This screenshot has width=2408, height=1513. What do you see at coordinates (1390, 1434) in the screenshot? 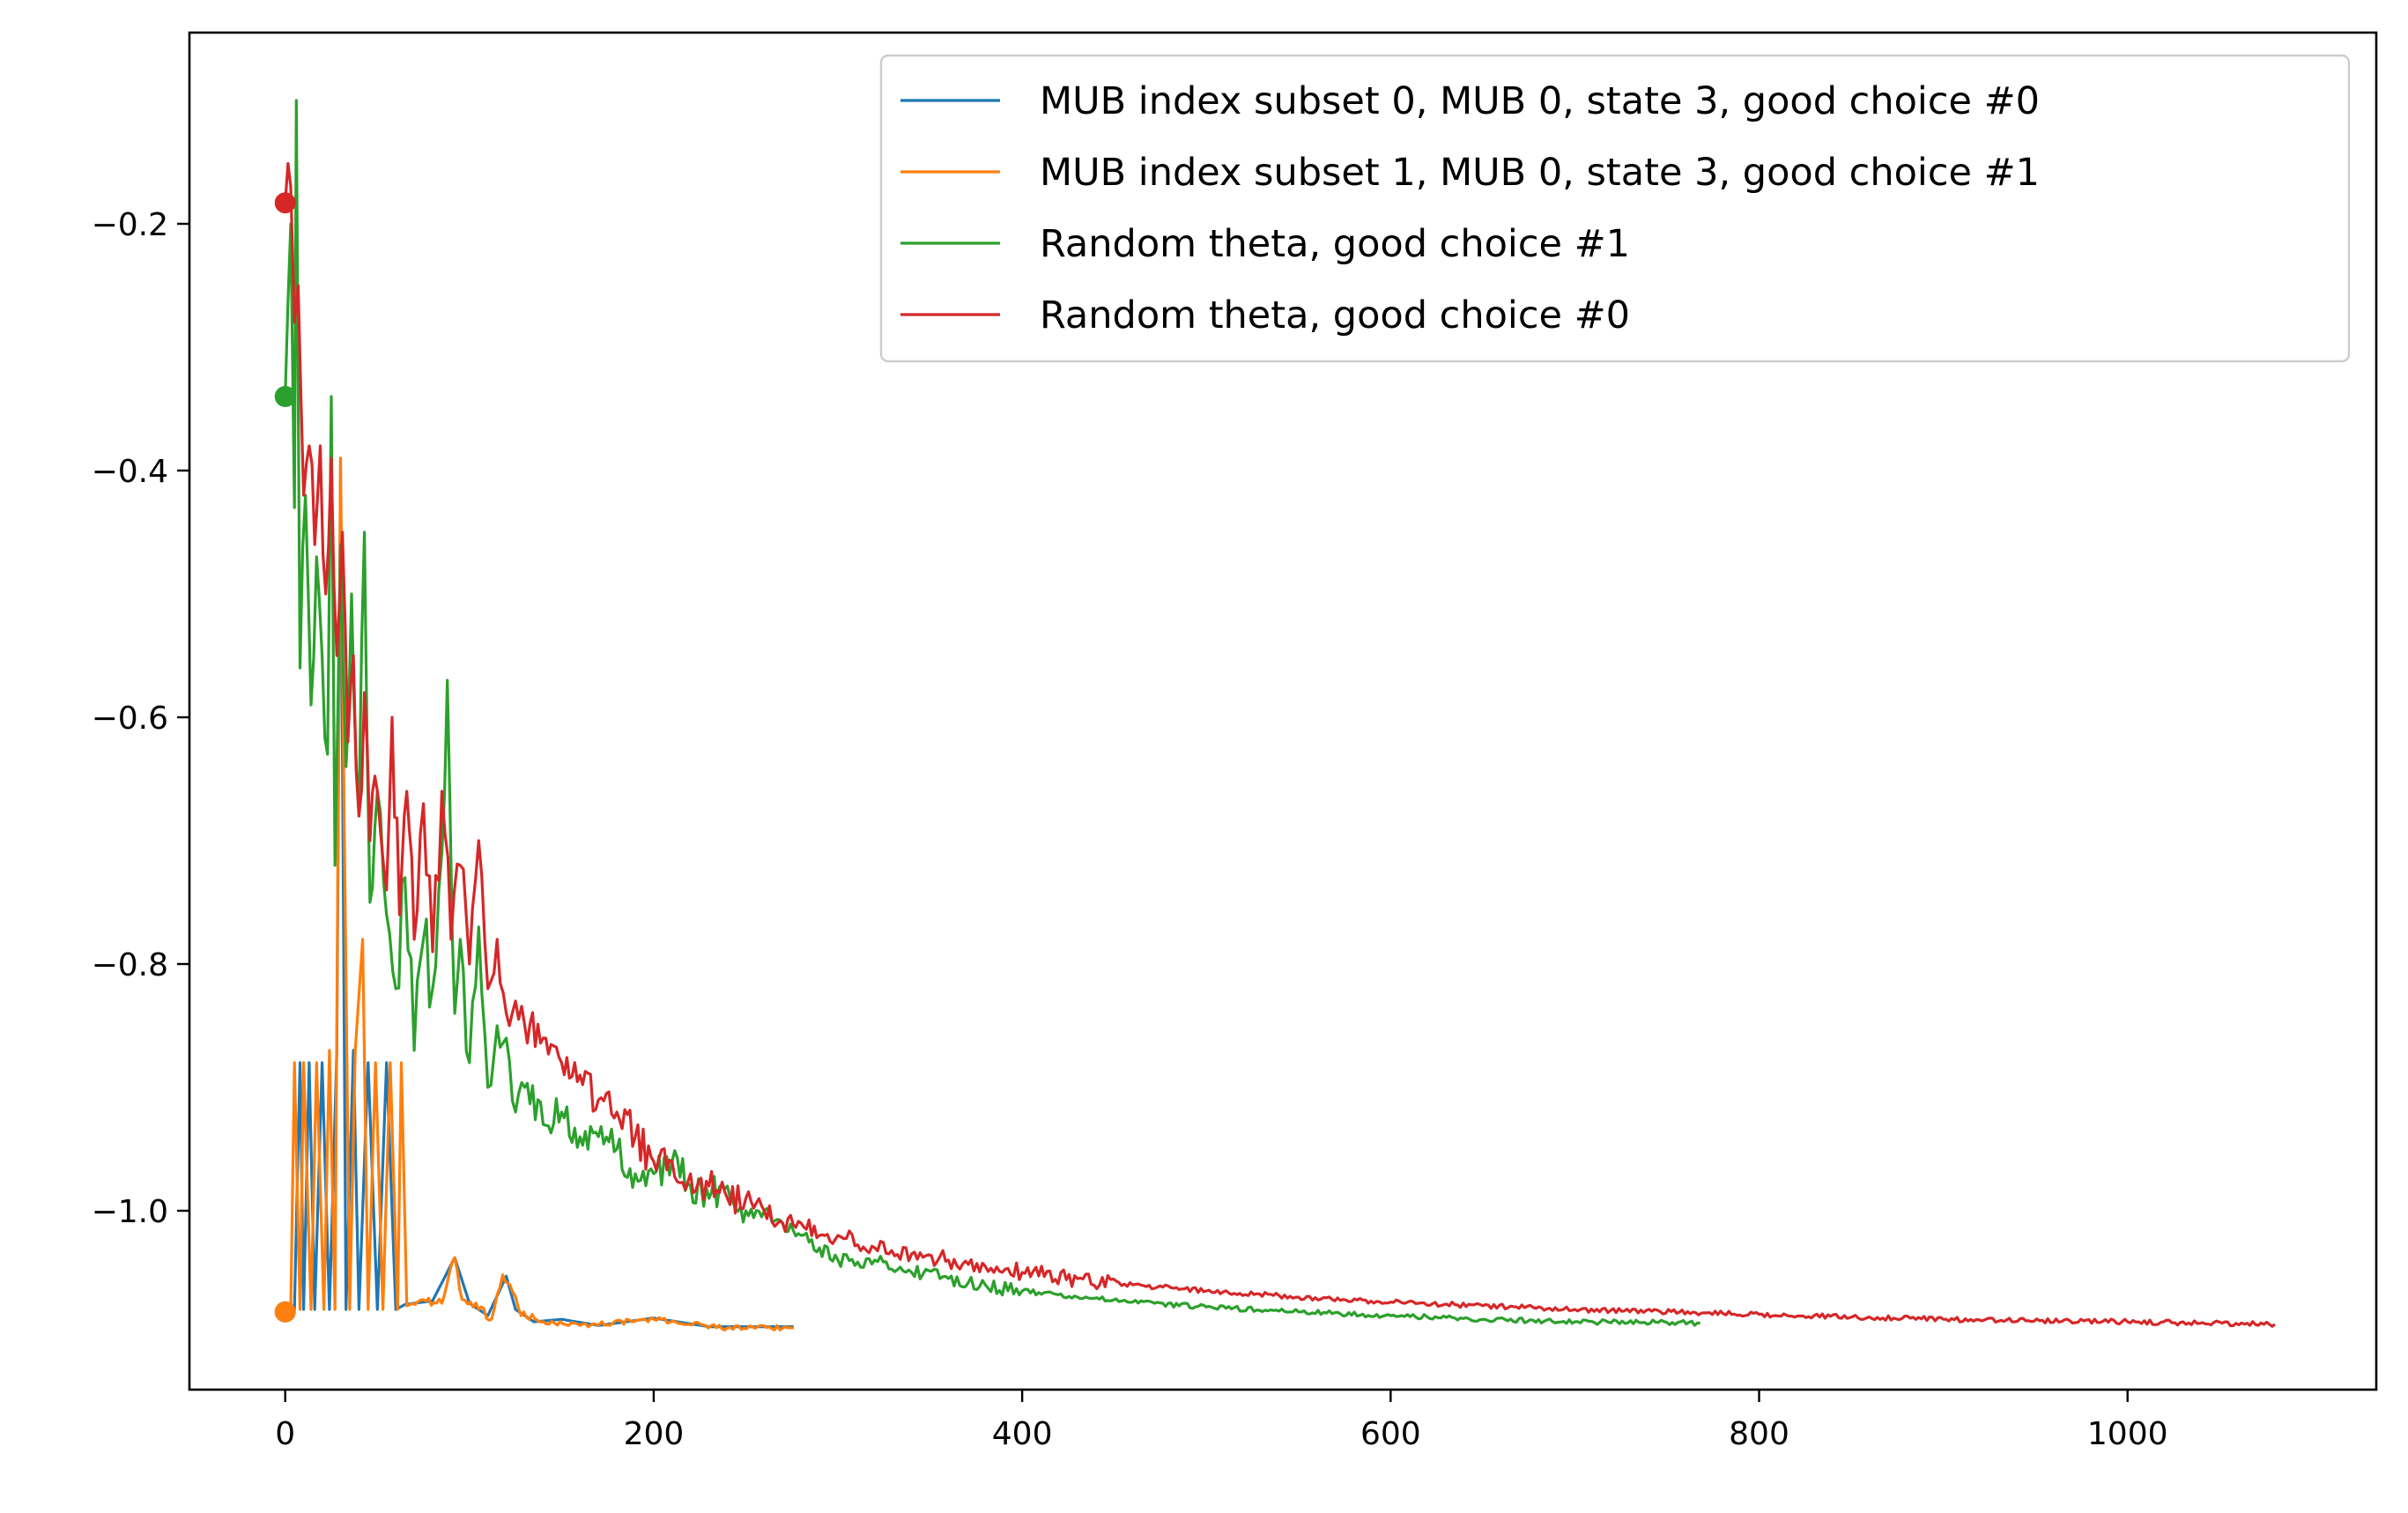
I see `x-tick-label: 600` at bounding box center [1390, 1434].